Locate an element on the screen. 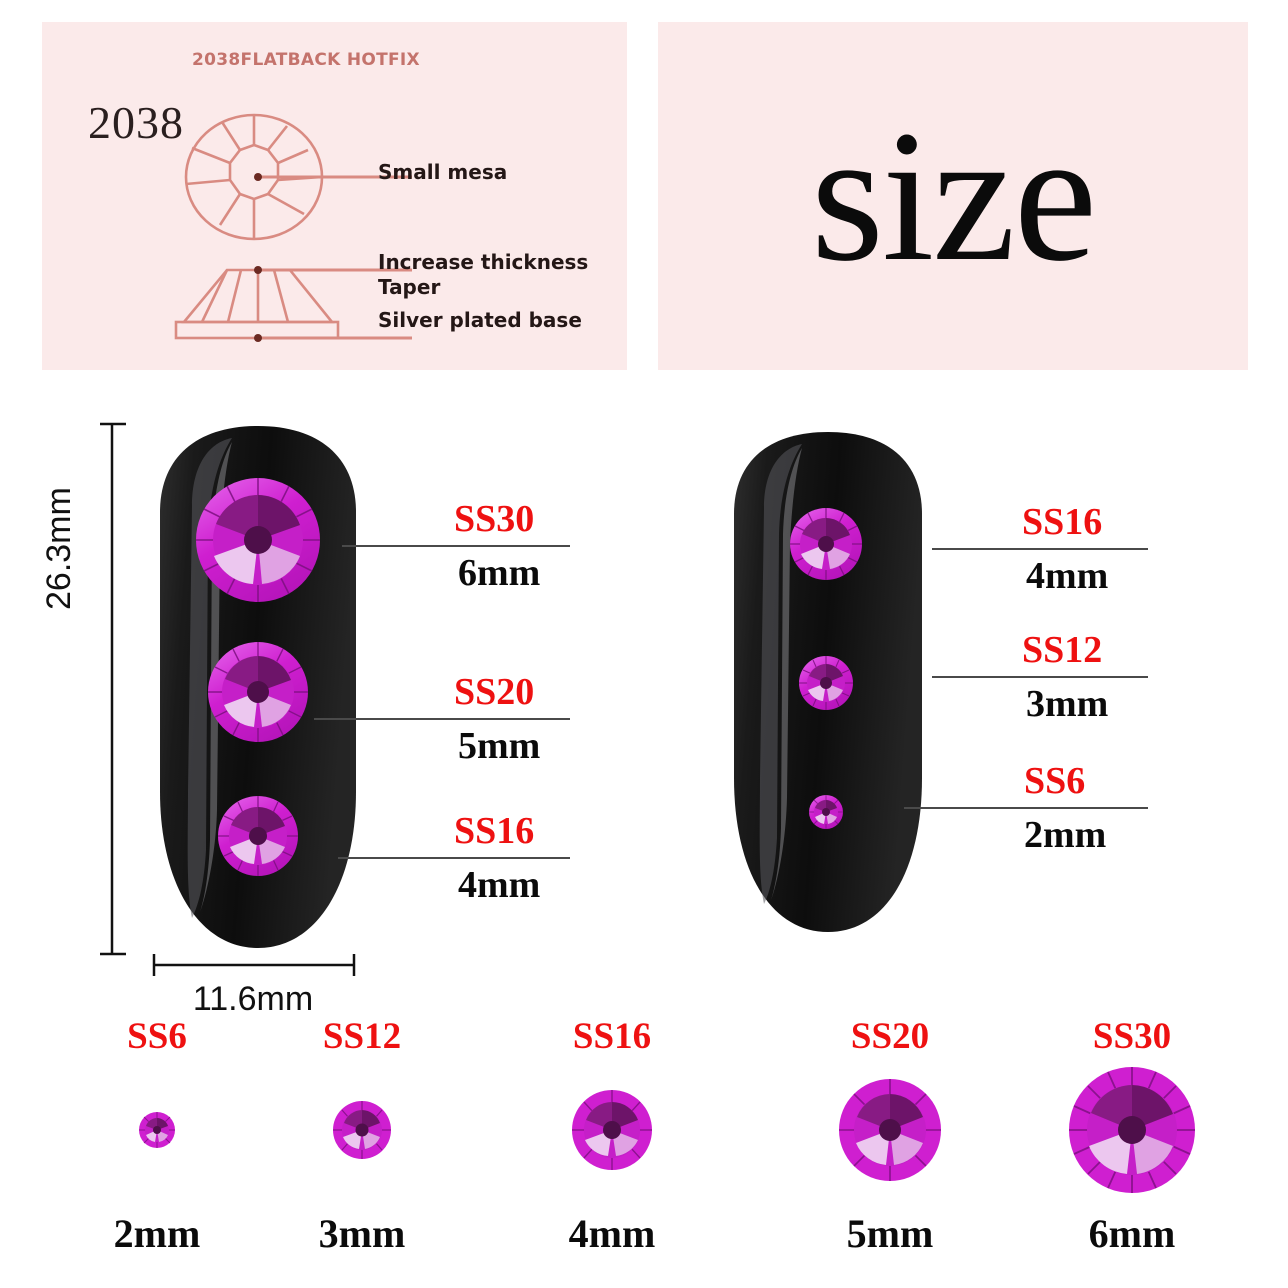 The width and height of the screenshot is (1288, 1288). callout-ss-label: SS20 is located at coordinates (494, 692).